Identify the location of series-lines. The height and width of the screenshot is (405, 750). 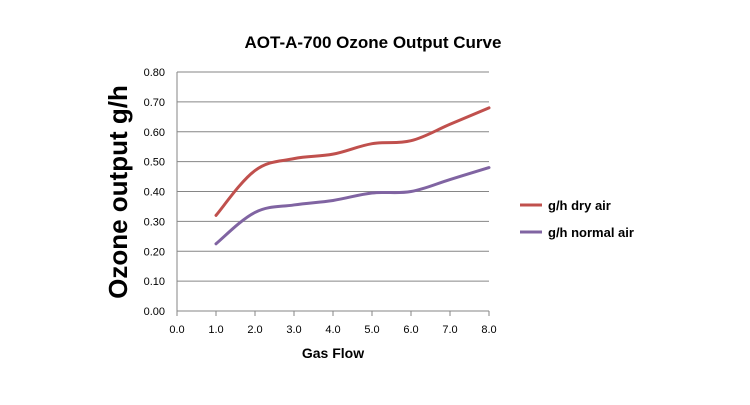
(352, 176).